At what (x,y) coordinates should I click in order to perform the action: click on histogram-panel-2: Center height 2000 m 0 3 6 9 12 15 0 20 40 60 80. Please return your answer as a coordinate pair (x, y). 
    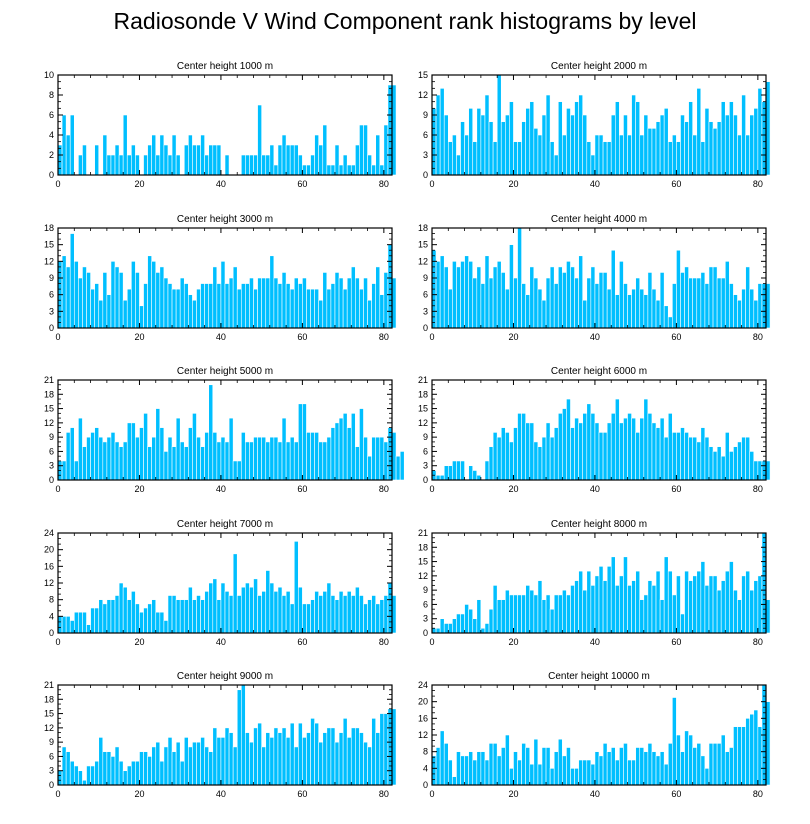
    Looking at the image, I should click on (594, 125).